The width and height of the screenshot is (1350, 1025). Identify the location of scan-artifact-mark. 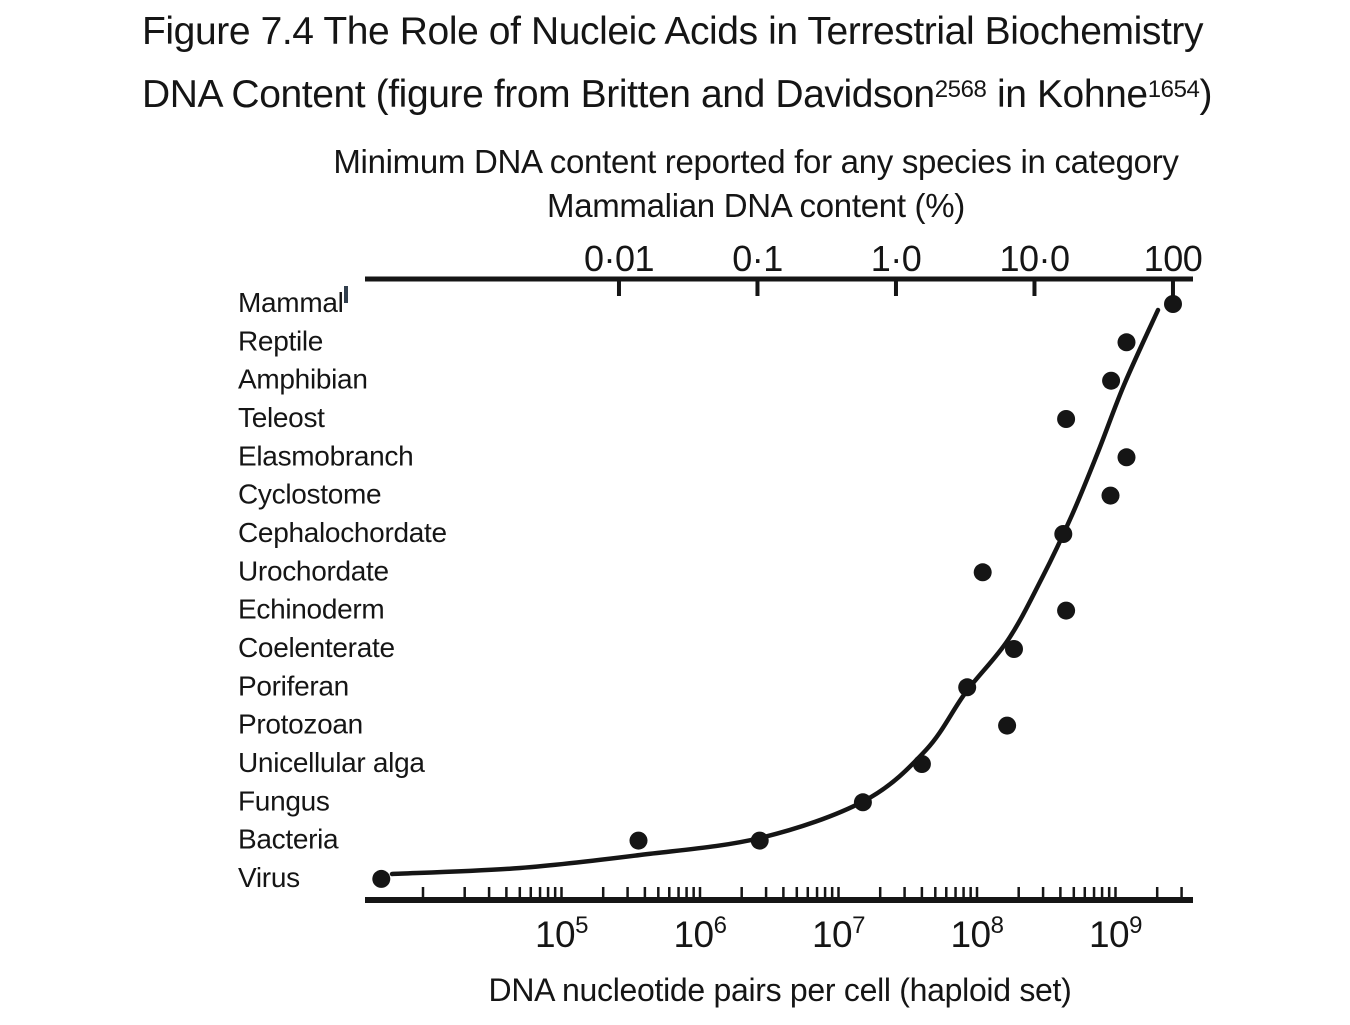
(346, 294).